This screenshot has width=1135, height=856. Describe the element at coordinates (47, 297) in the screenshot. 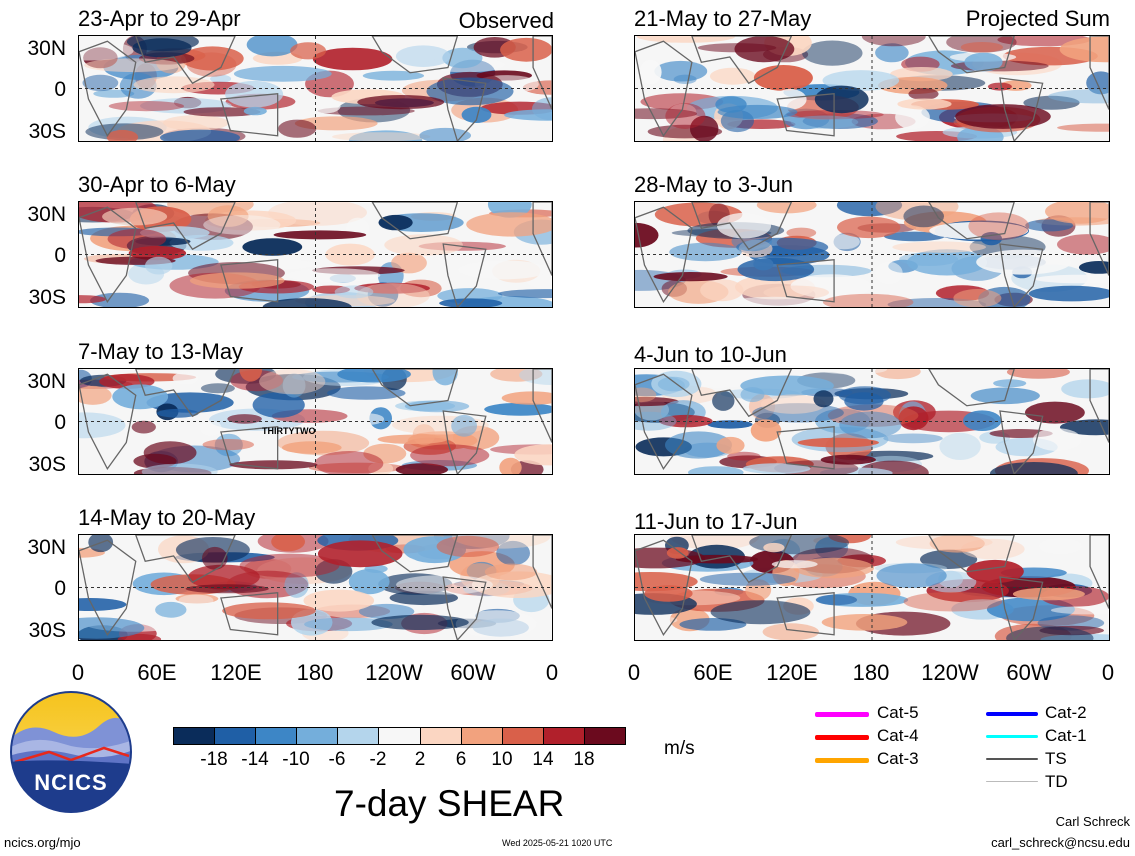

I see `lat-label: 30S` at that location.